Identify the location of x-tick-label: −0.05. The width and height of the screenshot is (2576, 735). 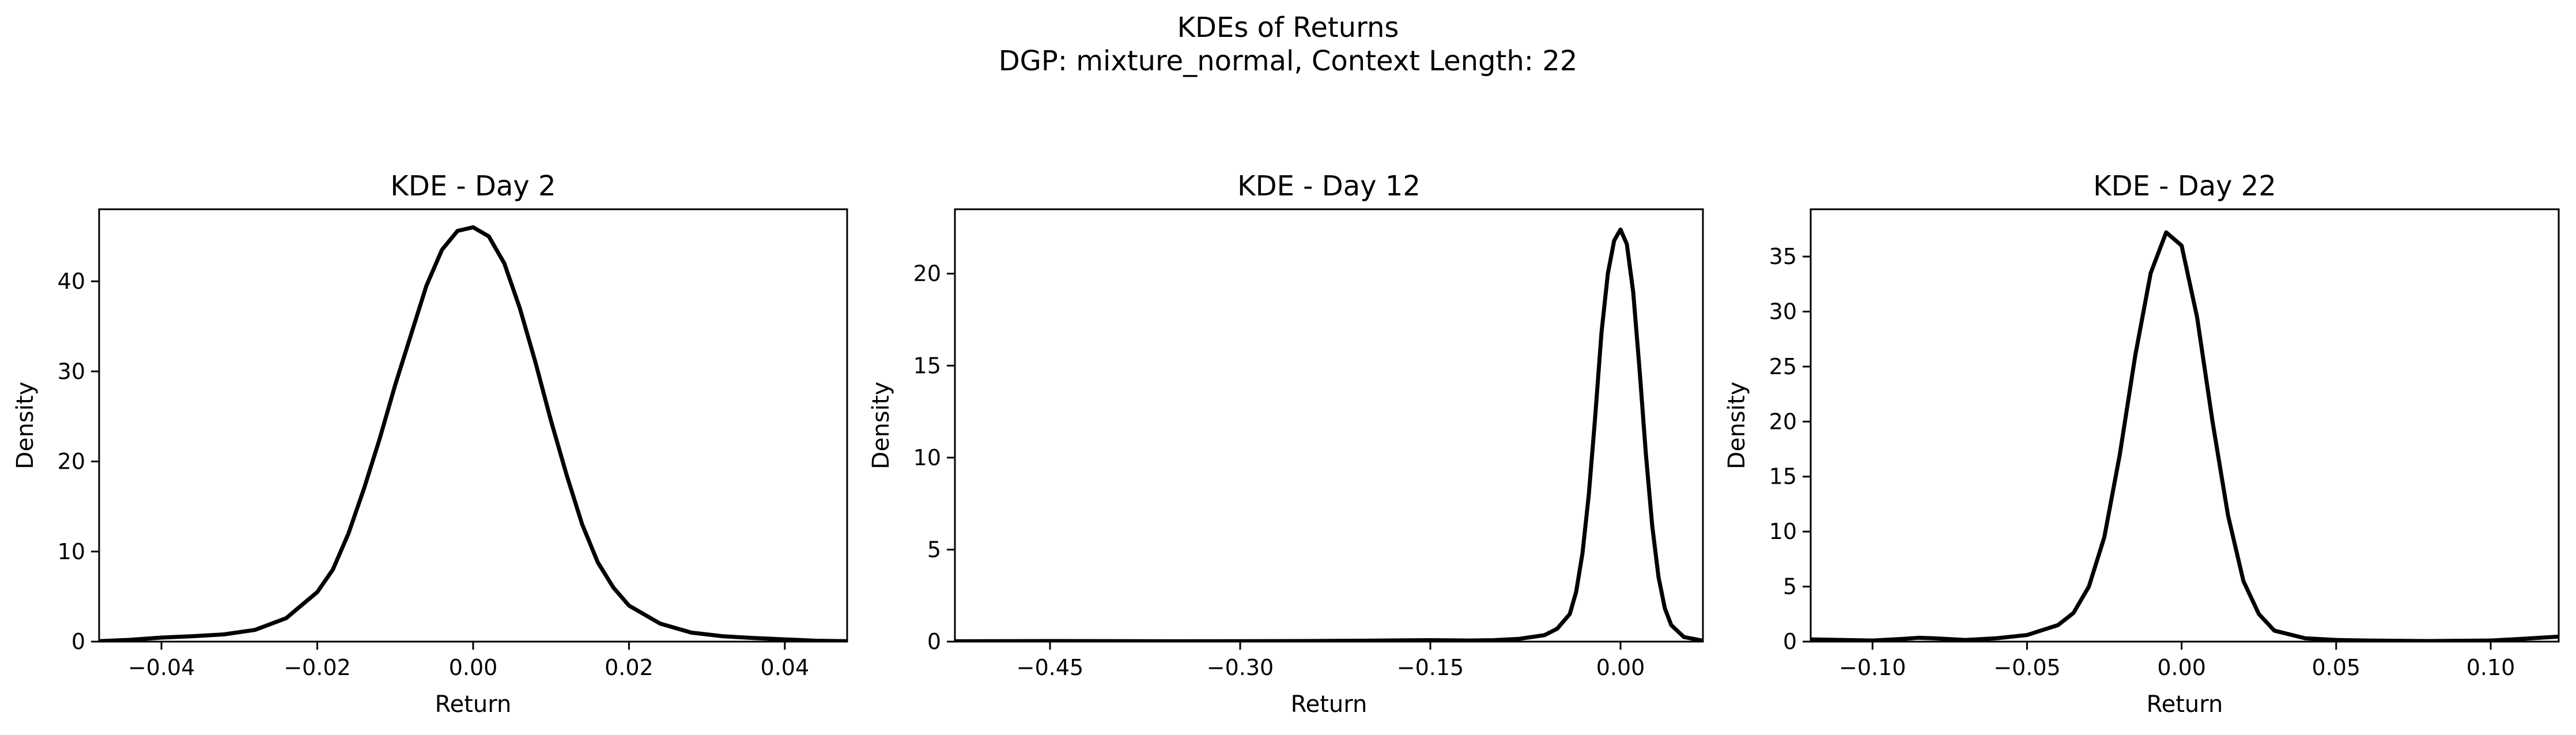
(2026, 667).